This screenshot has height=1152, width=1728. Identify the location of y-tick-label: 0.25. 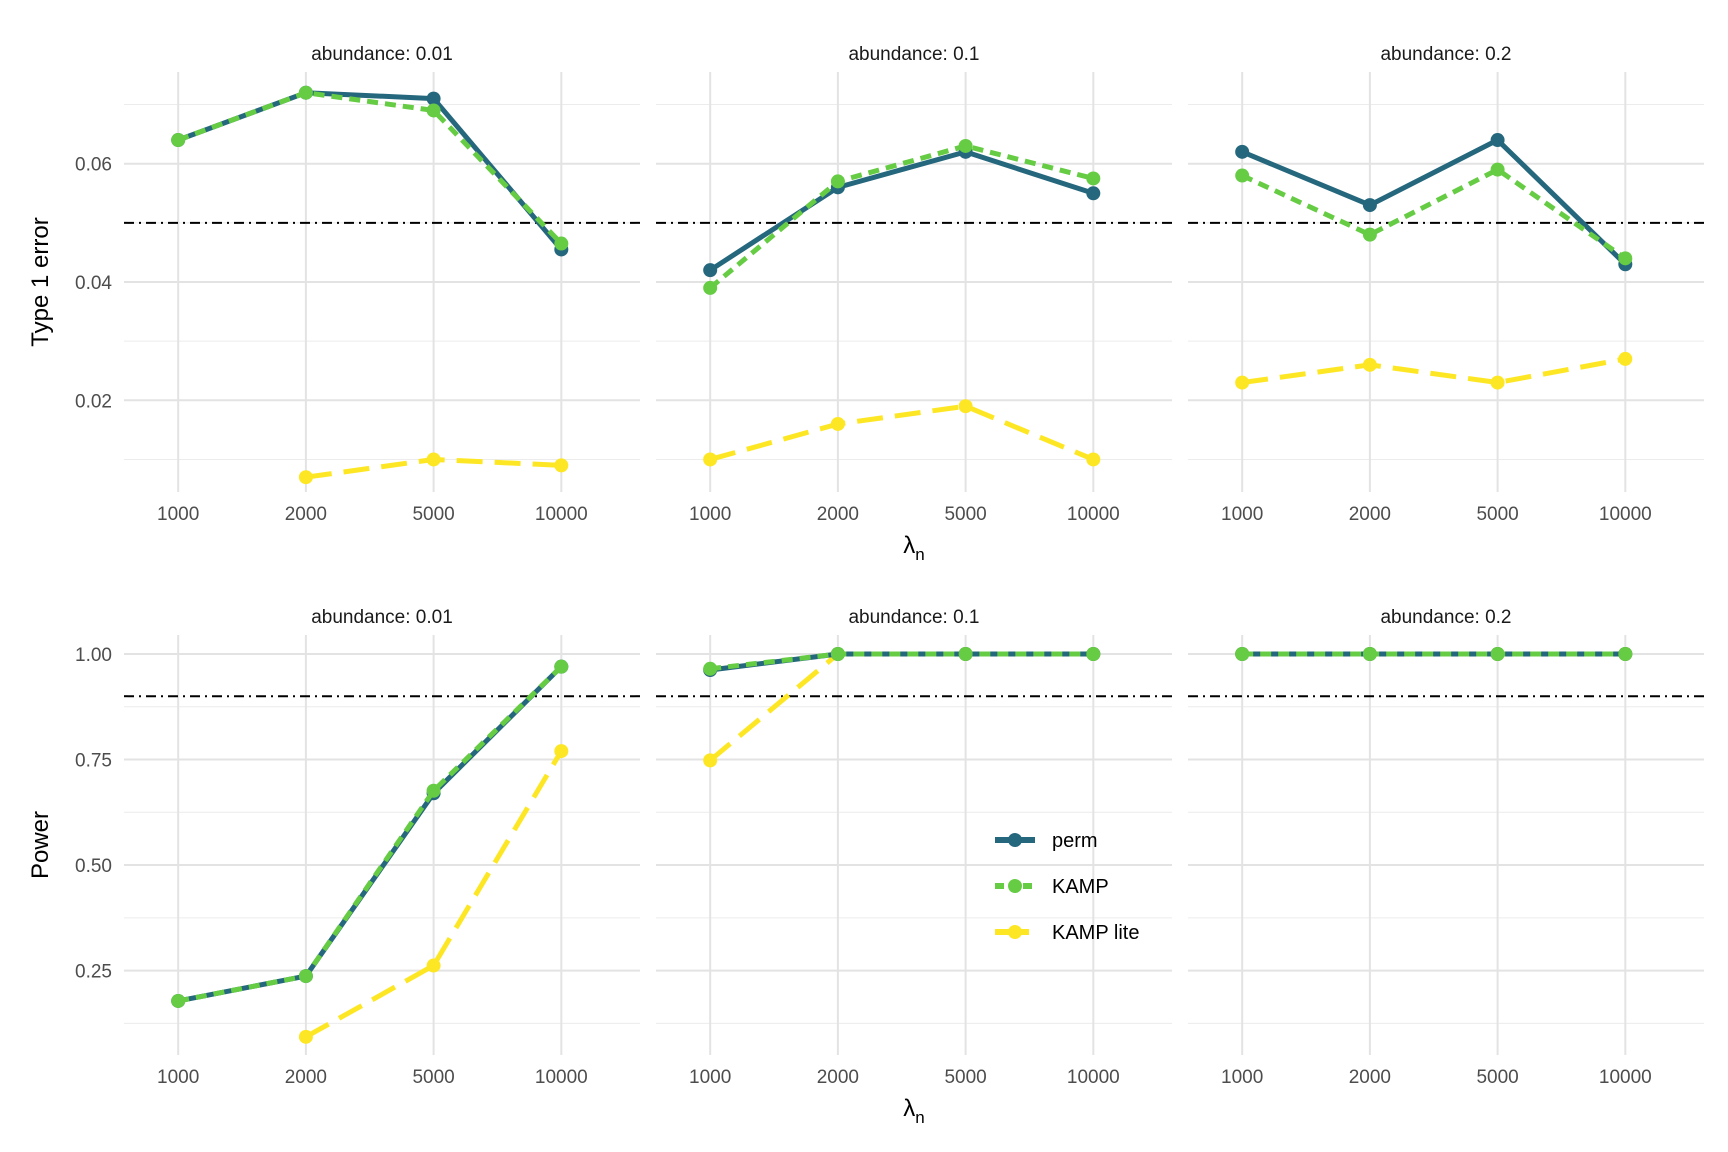
(93, 972).